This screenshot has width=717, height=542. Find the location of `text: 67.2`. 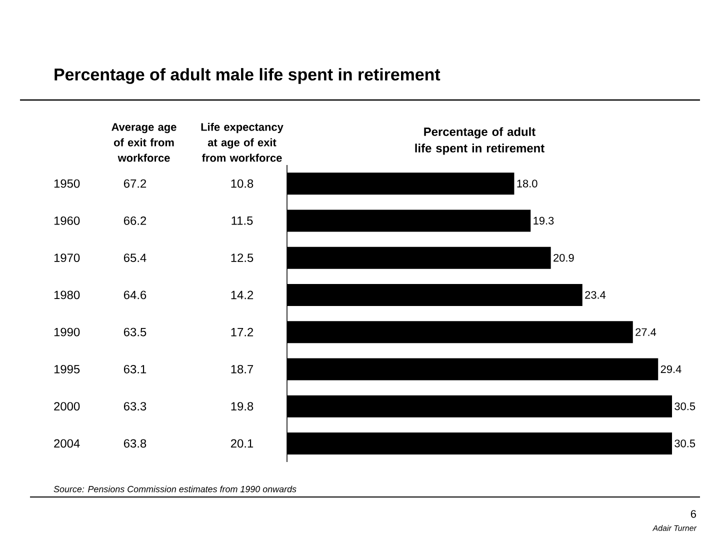

text: 67.2 is located at coordinates (135, 183).